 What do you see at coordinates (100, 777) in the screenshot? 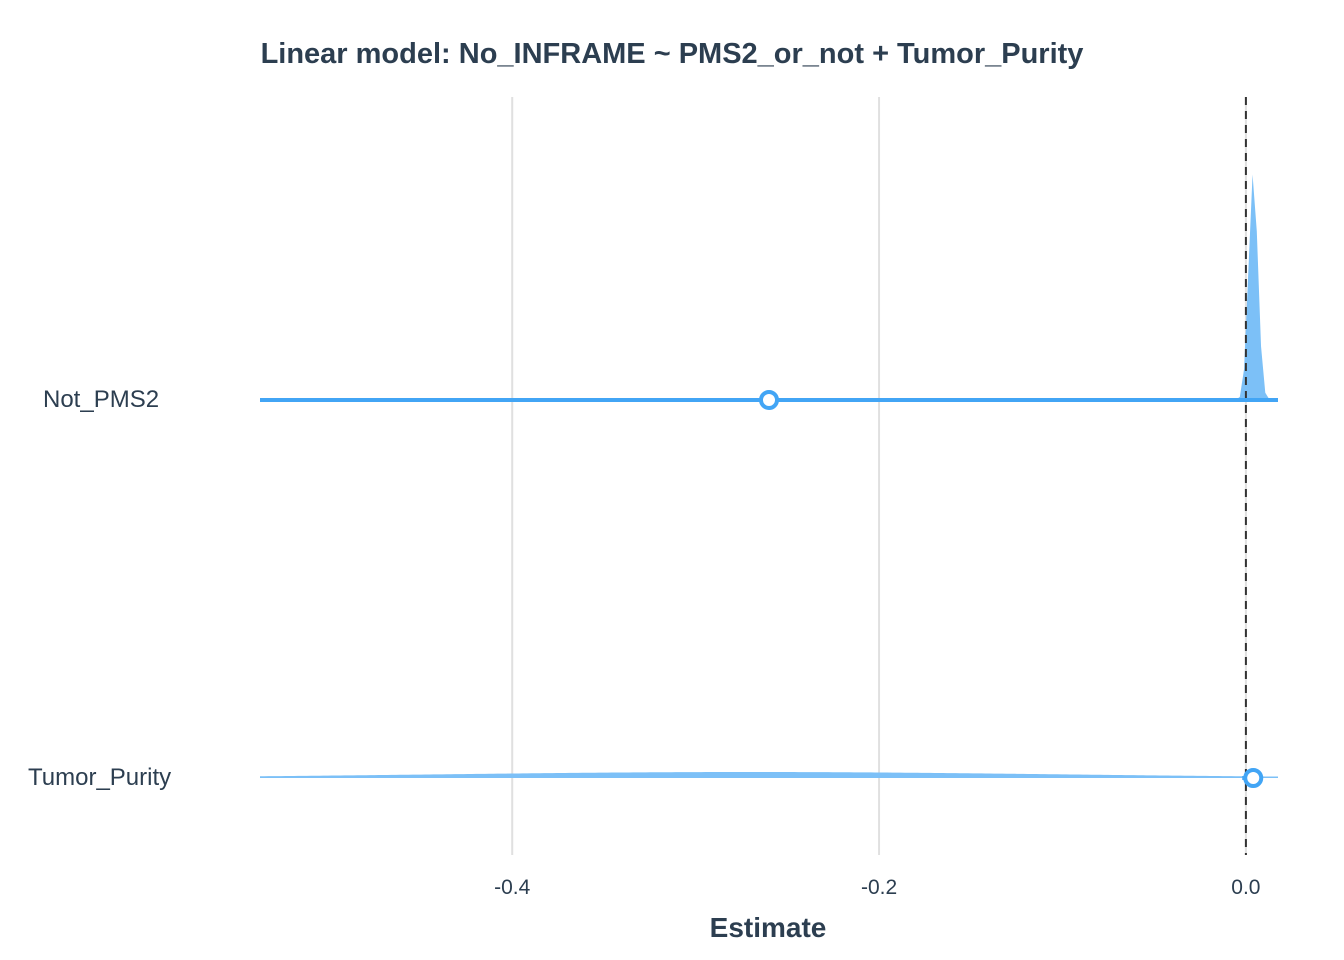
I see `y-label-tumor-purity: Tumor_Purity` at bounding box center [100, 777].